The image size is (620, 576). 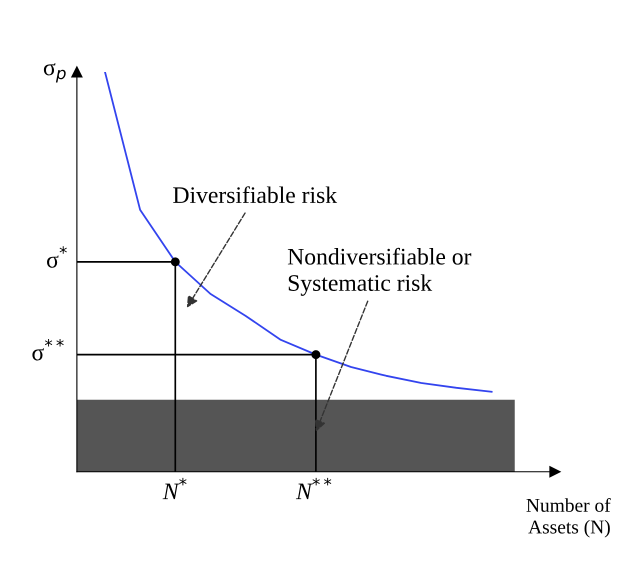 What do you see at coordinates (568, 518) in the screenshot?
I see `x-axis-title: Number of Assets (N)` at bounding box center [568, 518].